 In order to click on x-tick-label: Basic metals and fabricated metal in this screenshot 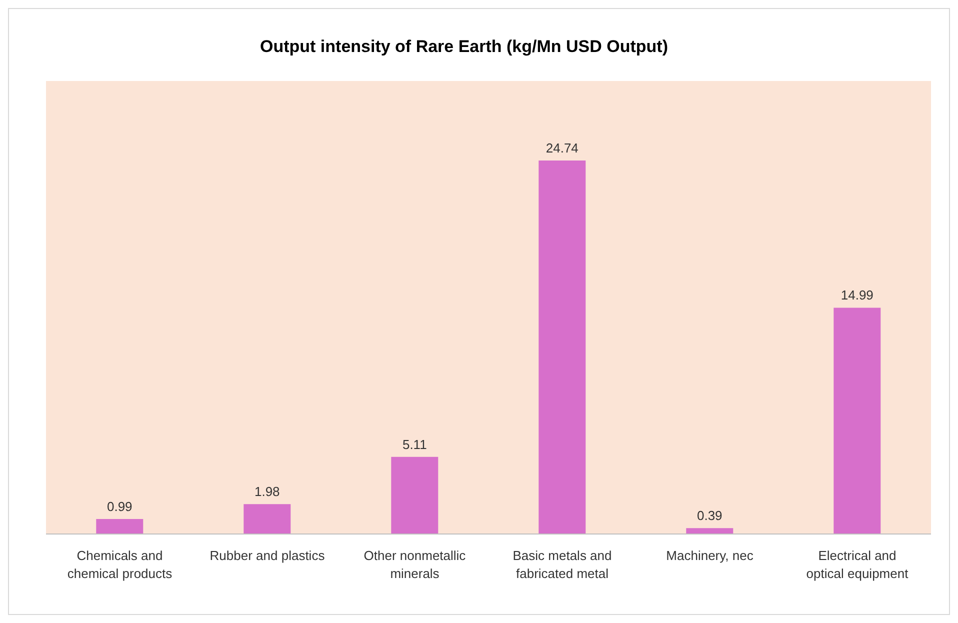, I will do `click(562, 564)`.